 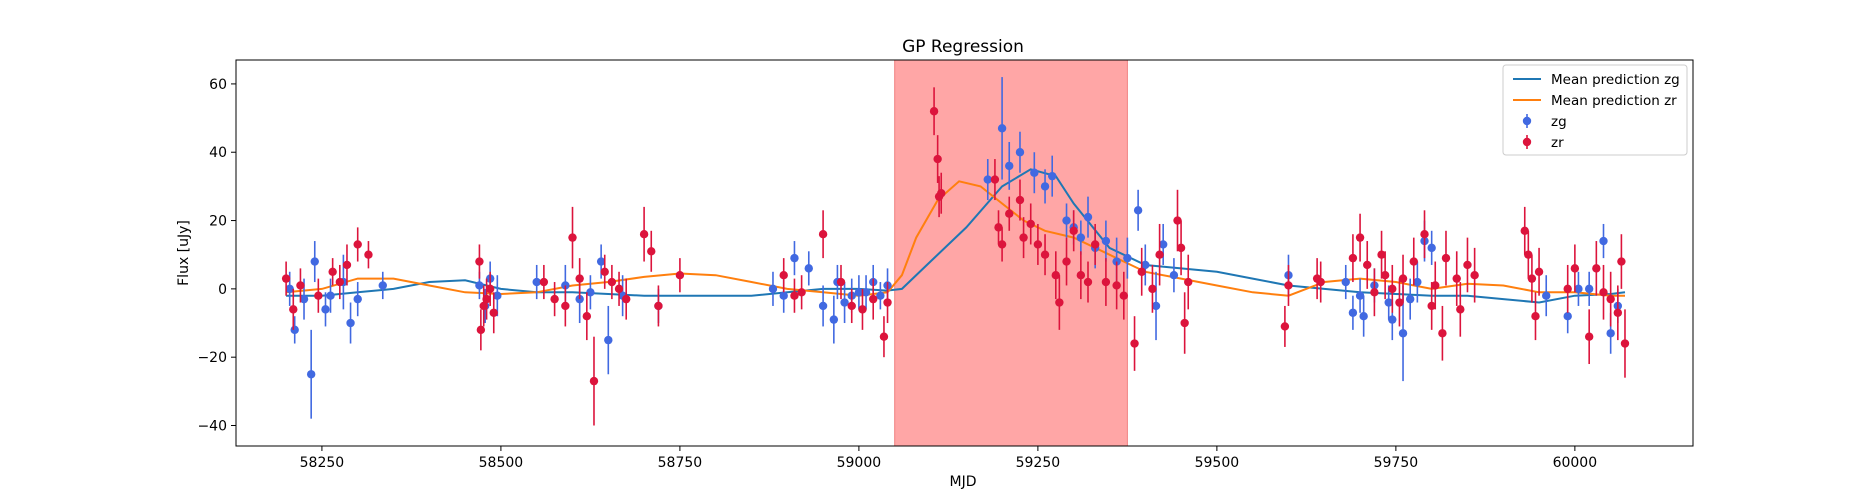 I want to click on legend-label: Mean prediction zg, so click(x=1615, y=80).